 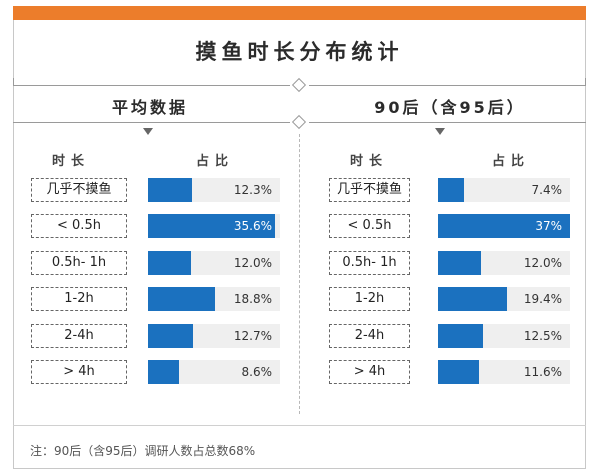 I want to click on bar-track: 37%, so click(x=504, y=226).